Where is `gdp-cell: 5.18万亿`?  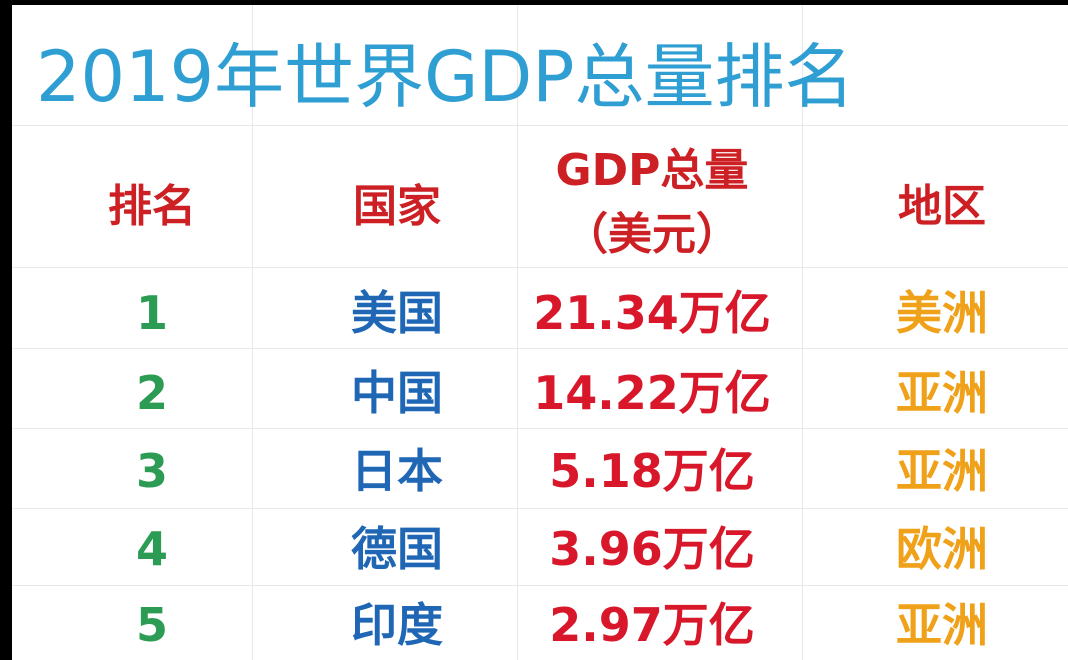
gdp-cell: 5.18万亿 is located at coordinates (652, 471).